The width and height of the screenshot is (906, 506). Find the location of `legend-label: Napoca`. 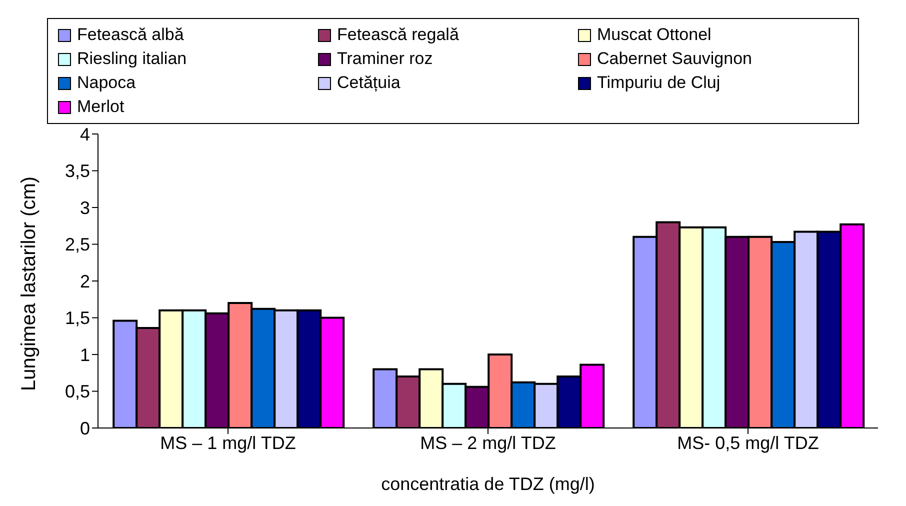

legend-label: Napoca is located at coordinates (106, 83).